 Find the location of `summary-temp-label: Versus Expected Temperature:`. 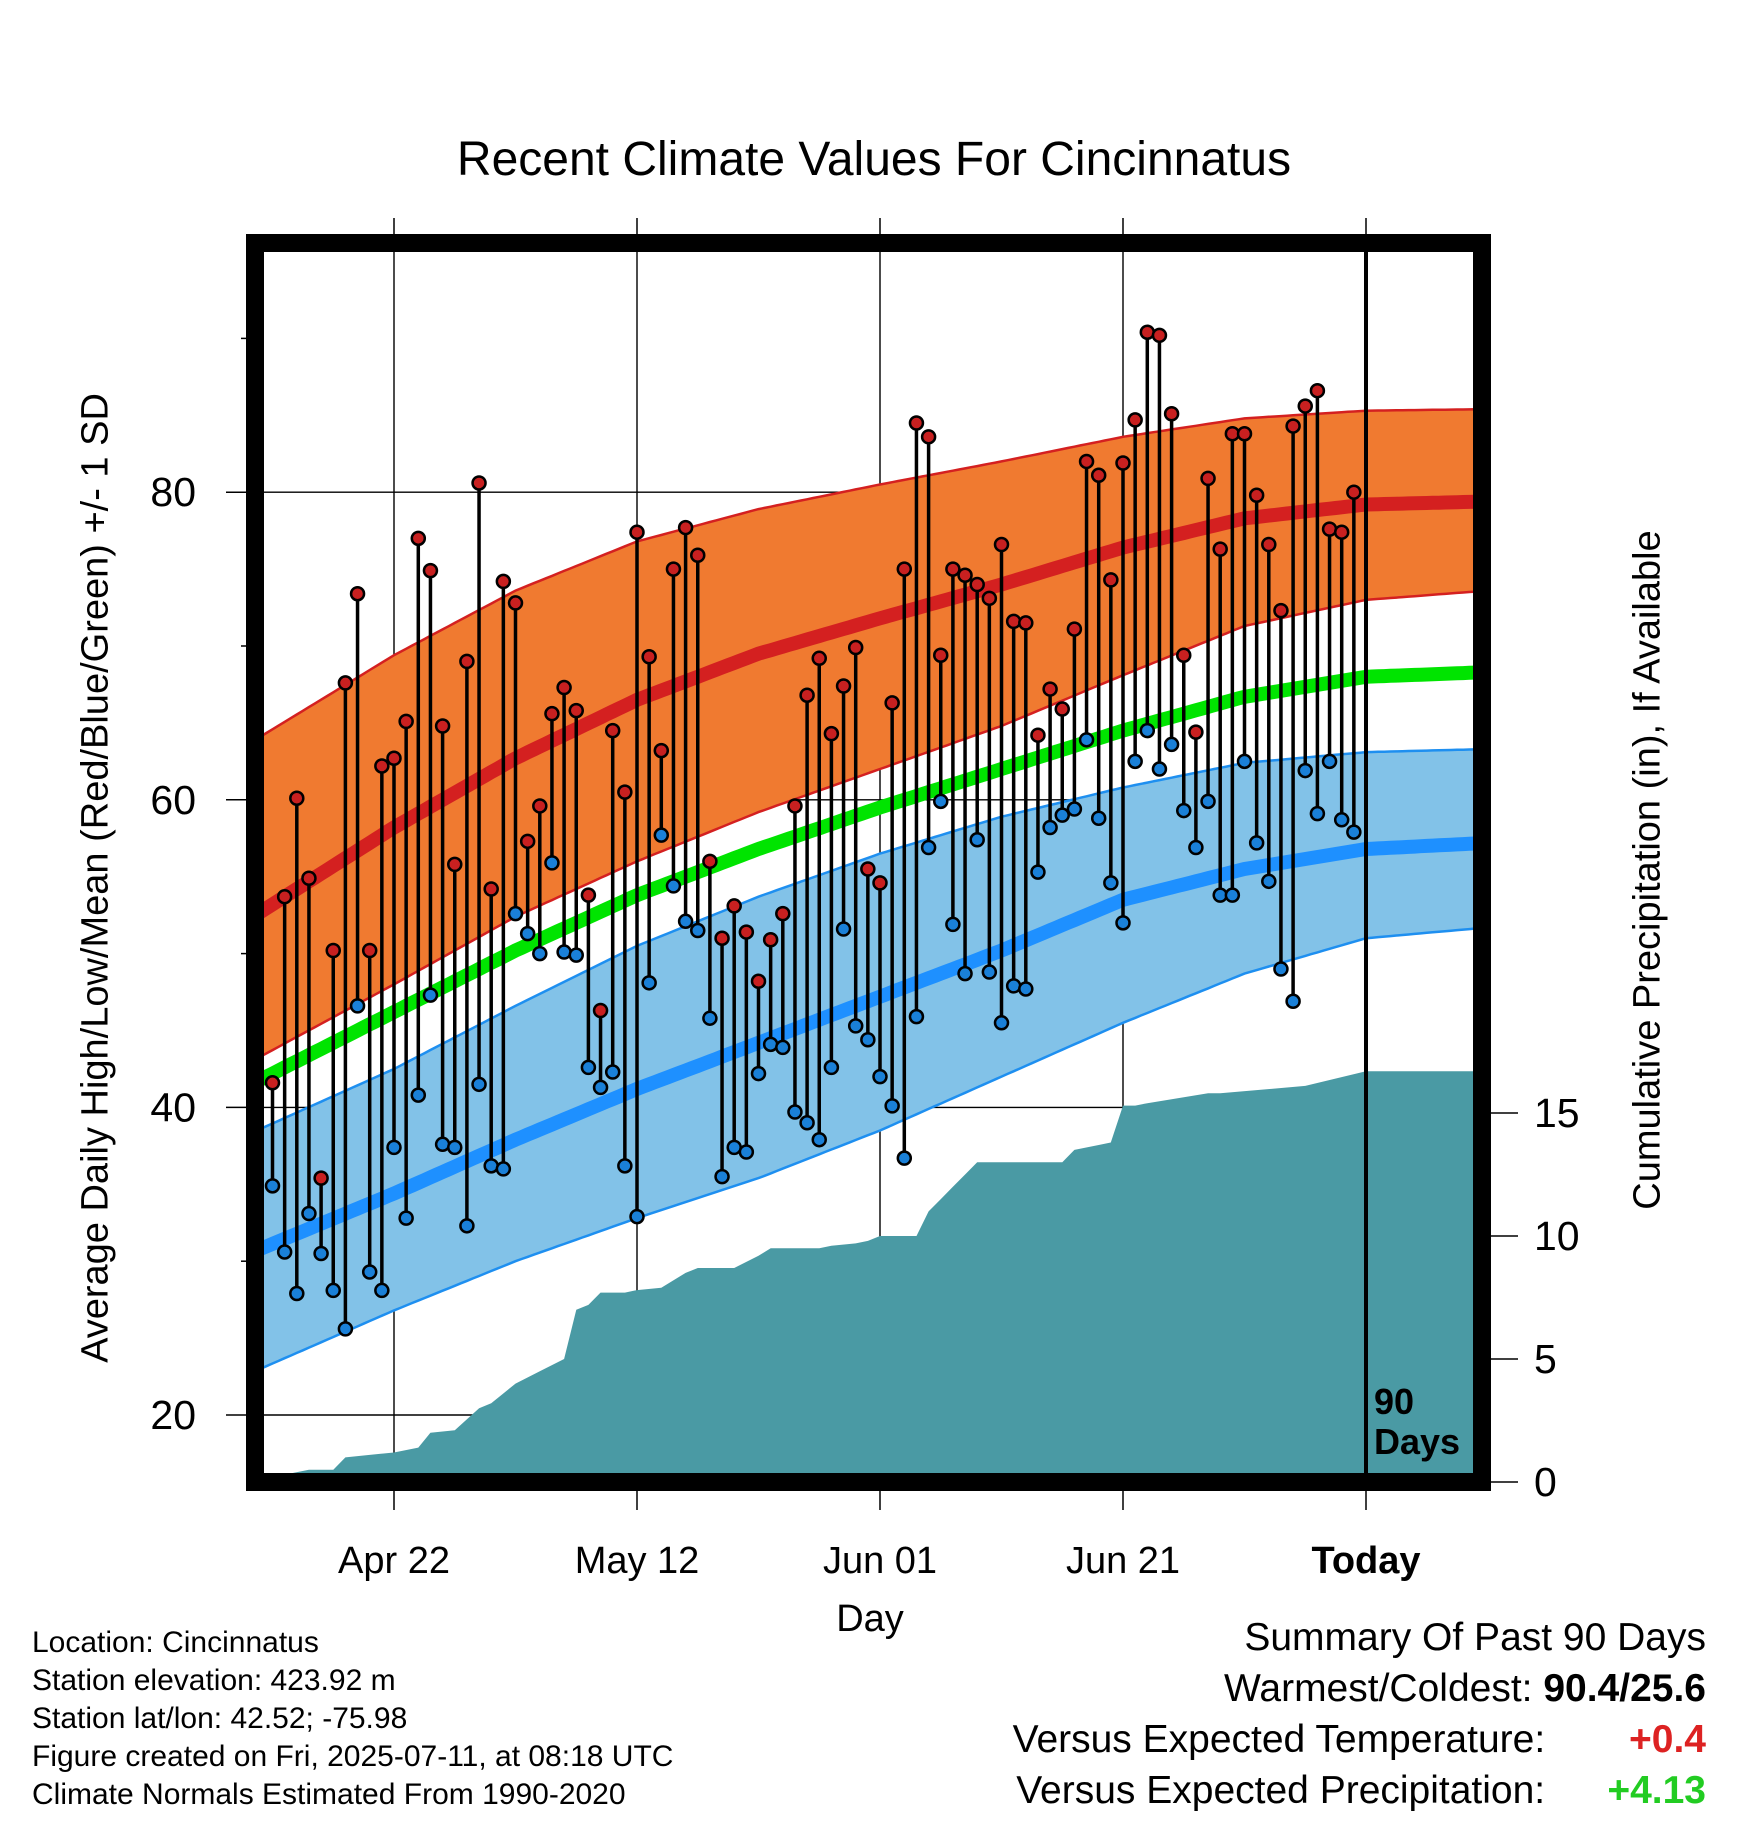

summary-temp-label: Versus Expected Temperature: is located at coordinates (1279, 1739).